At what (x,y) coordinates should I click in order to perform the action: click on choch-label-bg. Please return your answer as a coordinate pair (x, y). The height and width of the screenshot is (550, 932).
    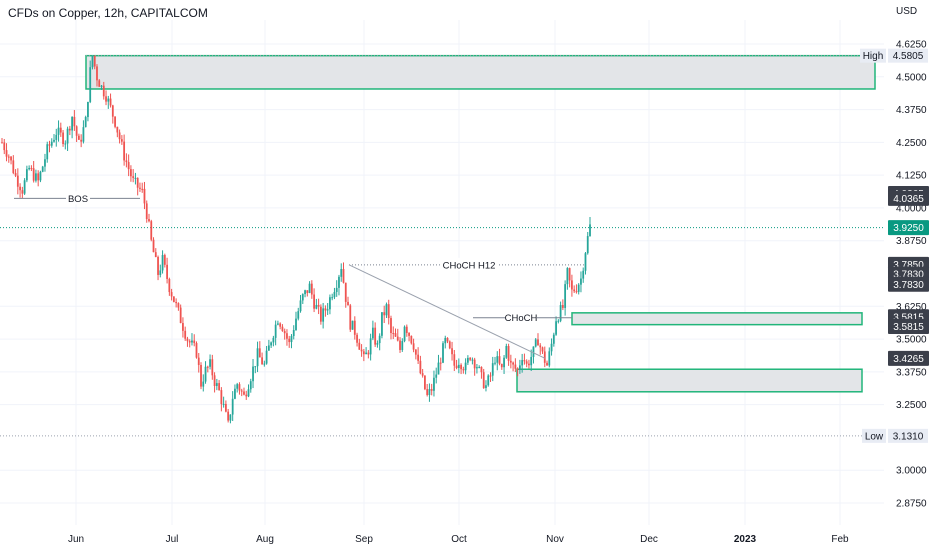
    Looking at the image, I should click on (521, 317).